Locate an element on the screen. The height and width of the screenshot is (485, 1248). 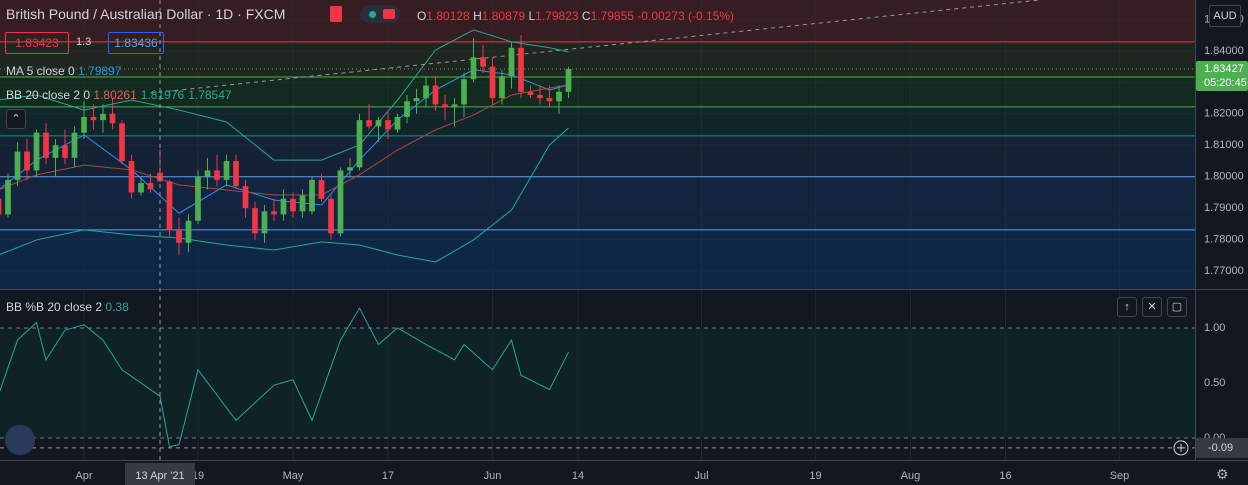
status-pill is located at coordinates (380, 14).